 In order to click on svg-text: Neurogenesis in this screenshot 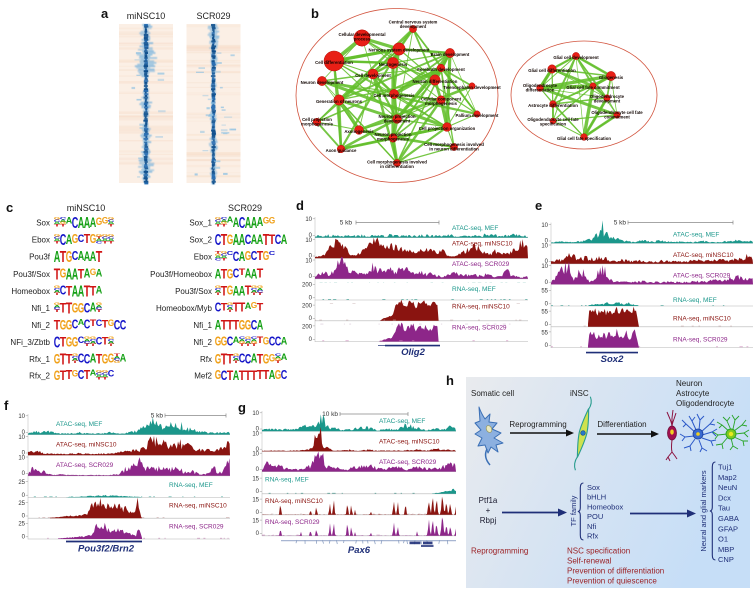, I will do `click(393, 64)`.